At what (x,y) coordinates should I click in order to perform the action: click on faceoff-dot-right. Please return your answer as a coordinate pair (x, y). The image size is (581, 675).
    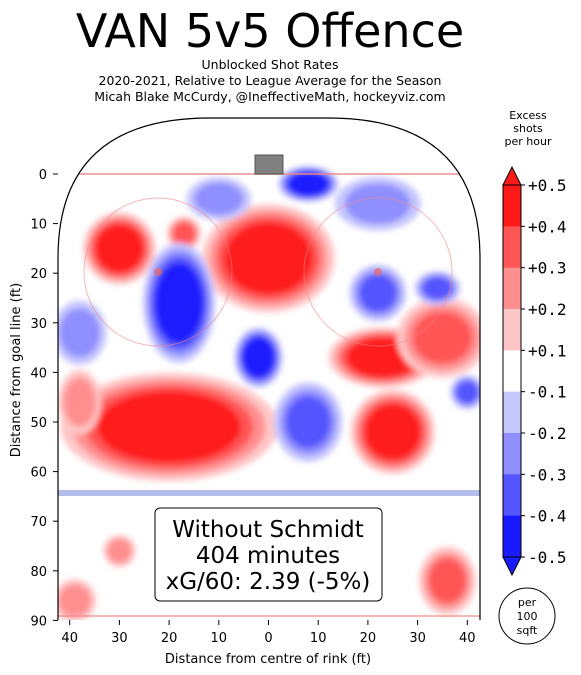
    Looking at the image, I should click on (378, 272).